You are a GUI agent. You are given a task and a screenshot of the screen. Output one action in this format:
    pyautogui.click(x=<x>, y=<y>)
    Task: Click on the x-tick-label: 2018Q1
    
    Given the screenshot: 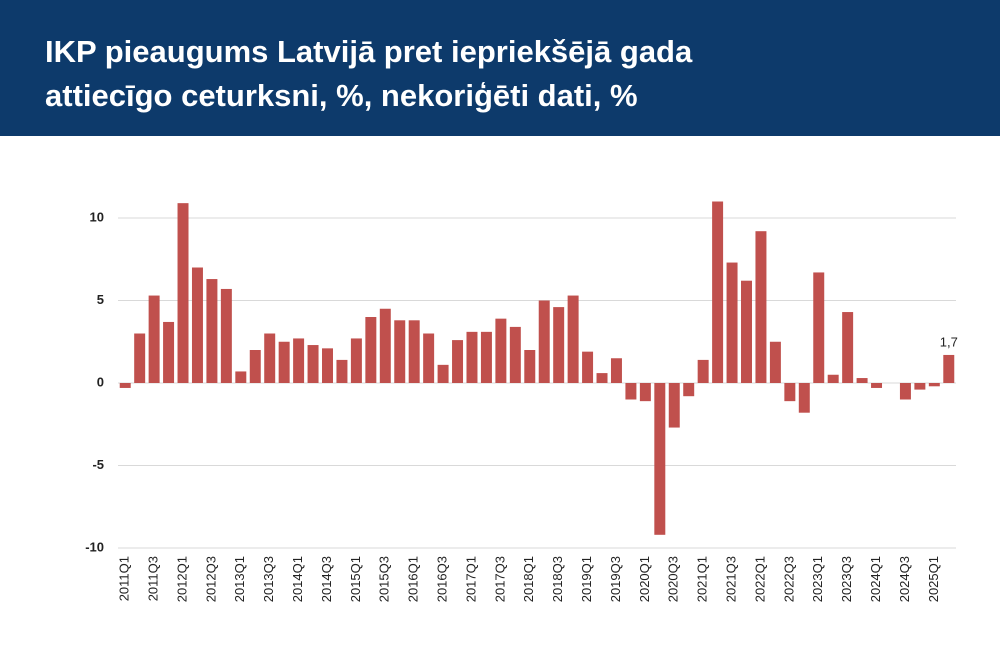 What is the action you would take?
    pyautogui.click(x=528, y=579)
    